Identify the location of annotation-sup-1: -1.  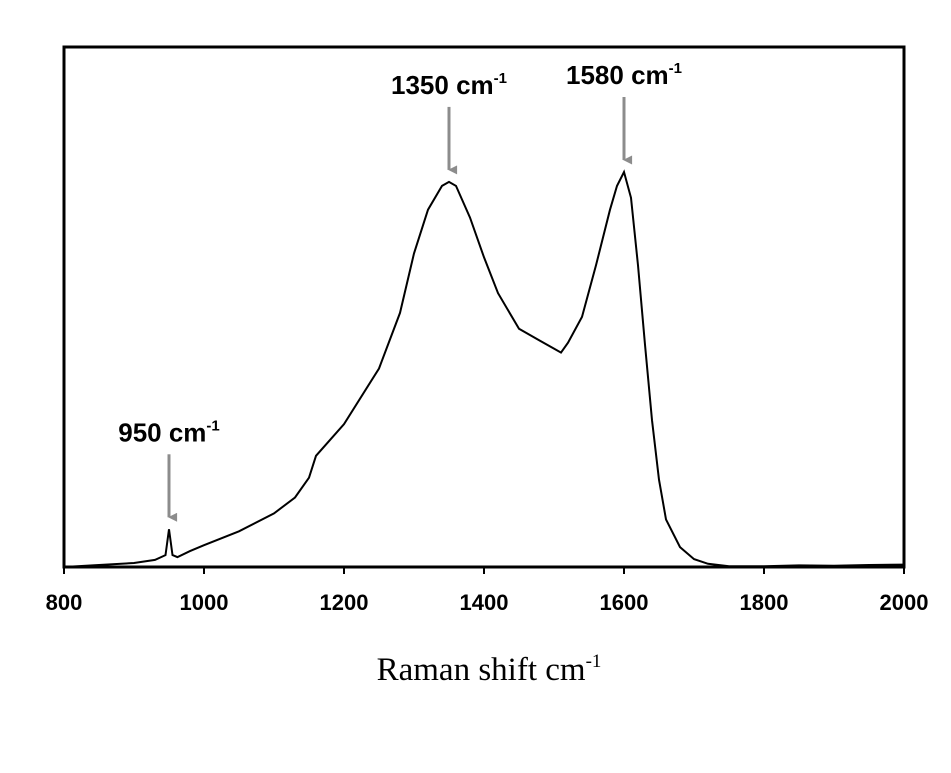
(500, 78).